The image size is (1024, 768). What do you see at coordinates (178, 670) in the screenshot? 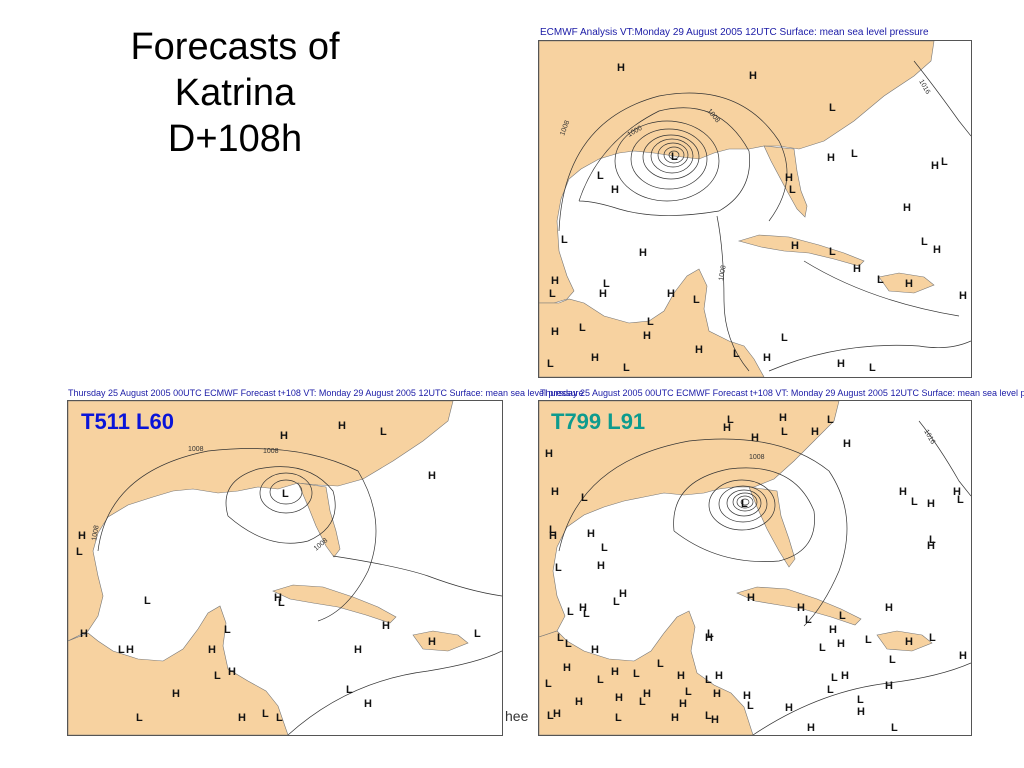
I see `mexico-central-america` at bounding box center [178, 670].